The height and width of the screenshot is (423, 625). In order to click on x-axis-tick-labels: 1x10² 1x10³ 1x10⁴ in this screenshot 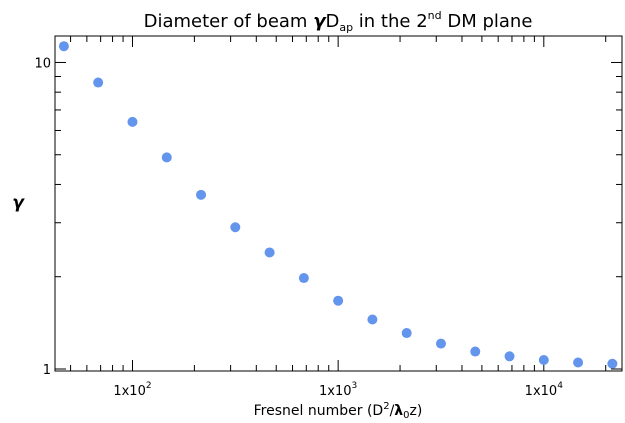, I will do `click(338, 390)`.